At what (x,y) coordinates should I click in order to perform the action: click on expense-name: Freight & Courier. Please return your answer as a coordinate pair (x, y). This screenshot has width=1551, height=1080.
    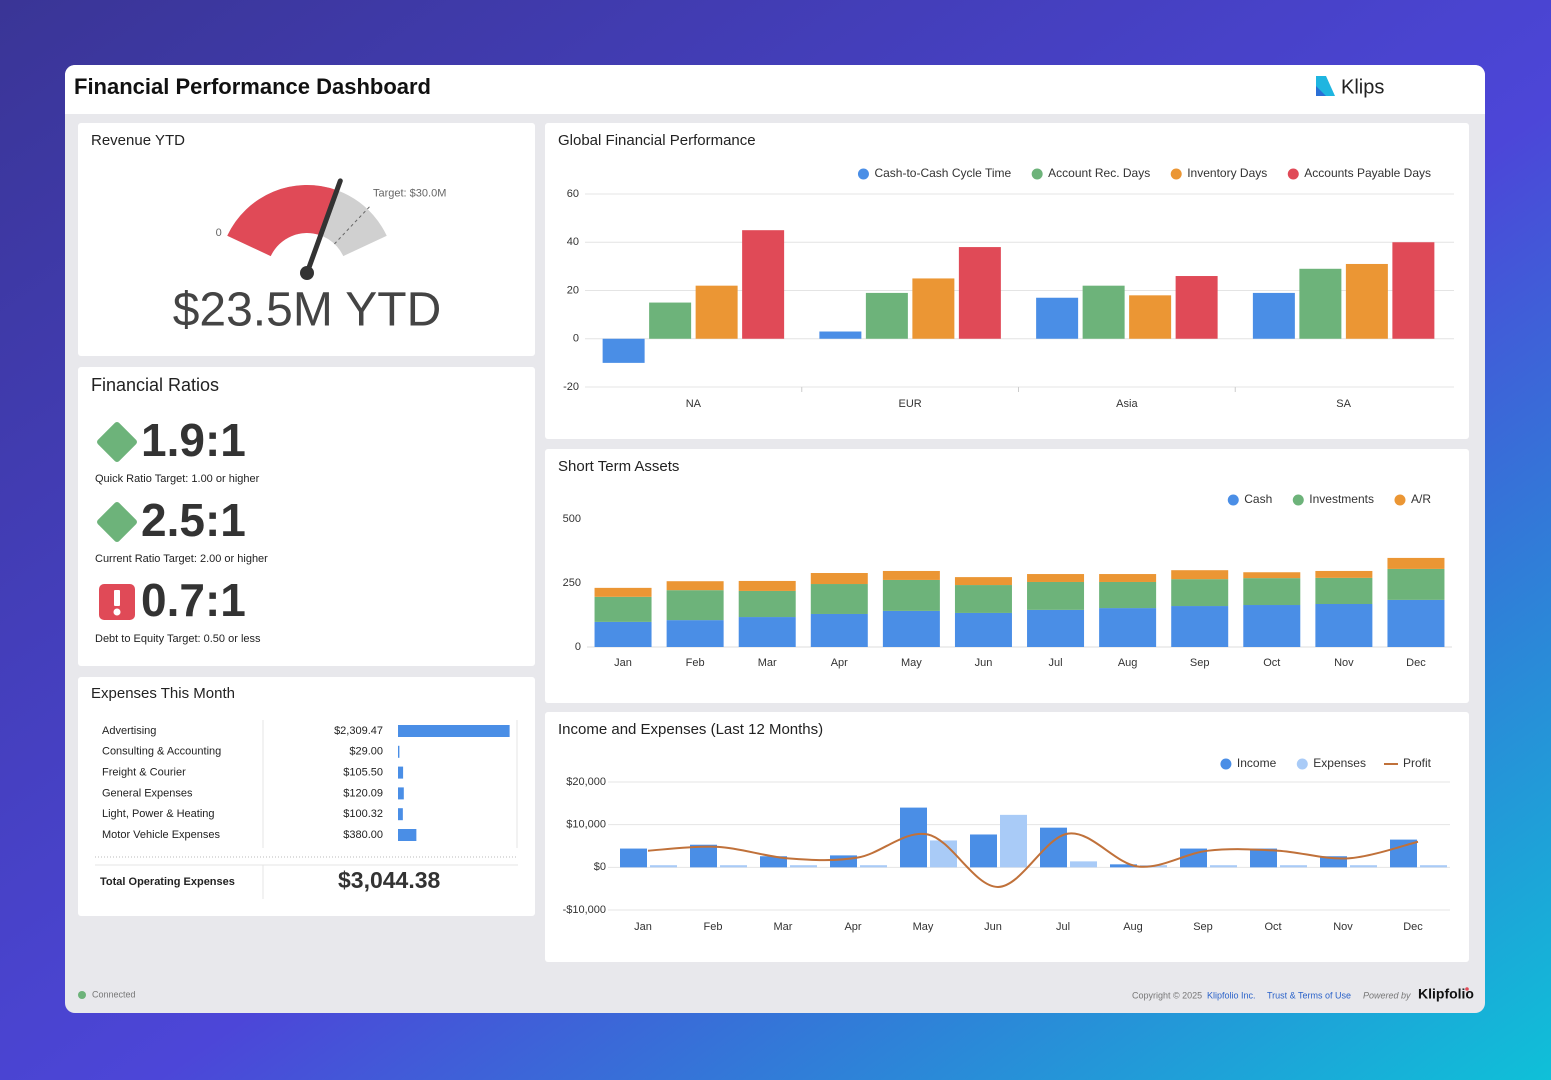
    Looking at the image, I should click on (144, 773).